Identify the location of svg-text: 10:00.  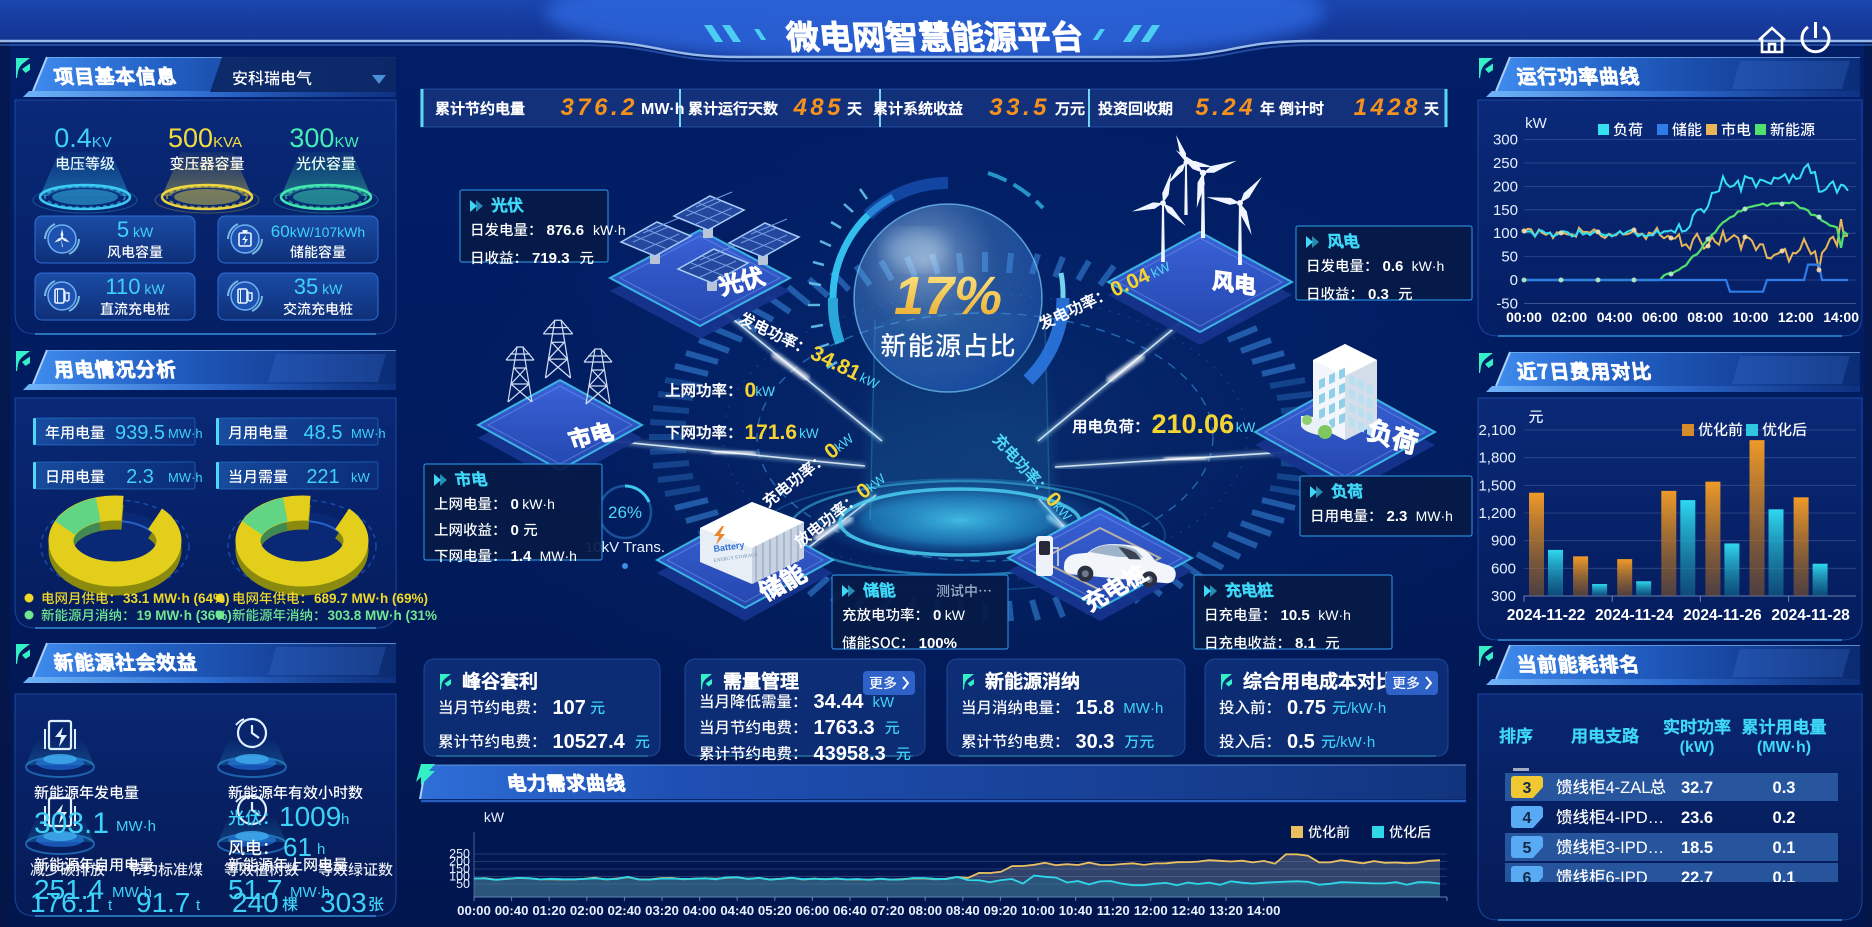
(1038, 910).